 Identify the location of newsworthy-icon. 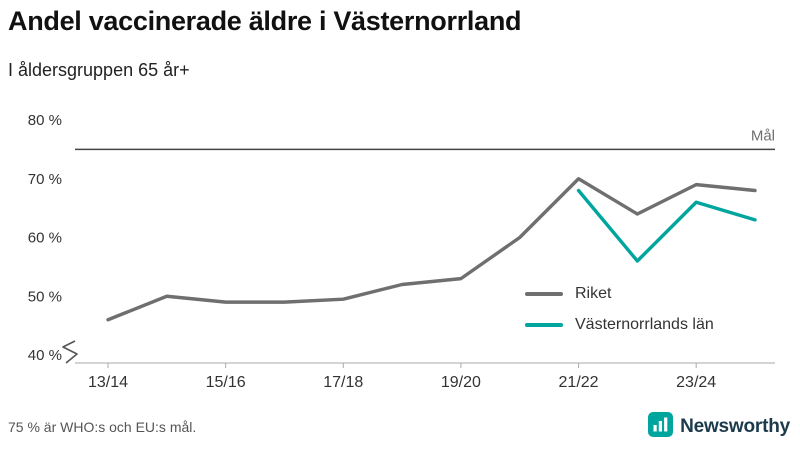
(661, 427).